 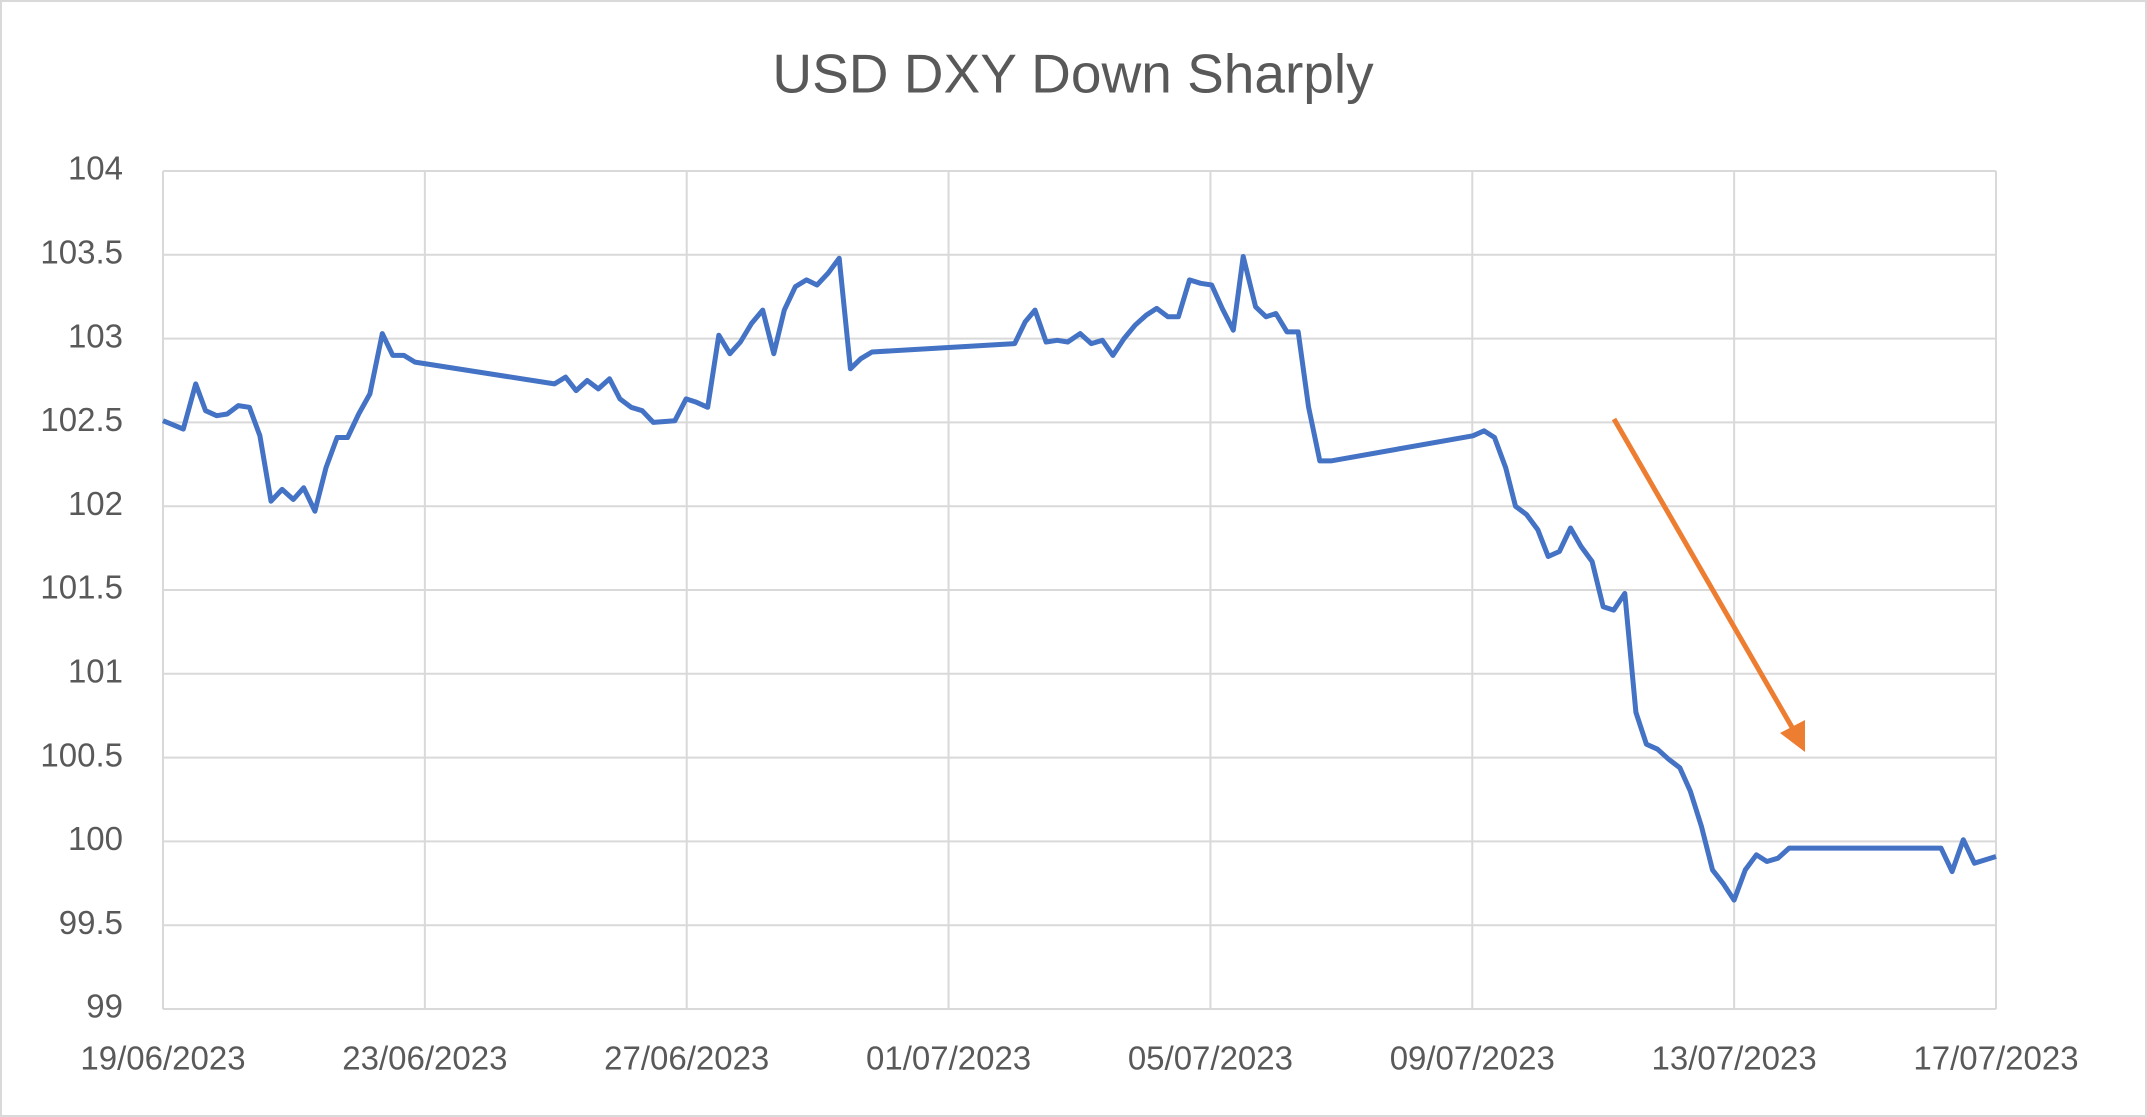 What do you see at coordinates (1703, 574) in the screenshot?
I see `arrow-shaft` at bounding box center [1703, 574].